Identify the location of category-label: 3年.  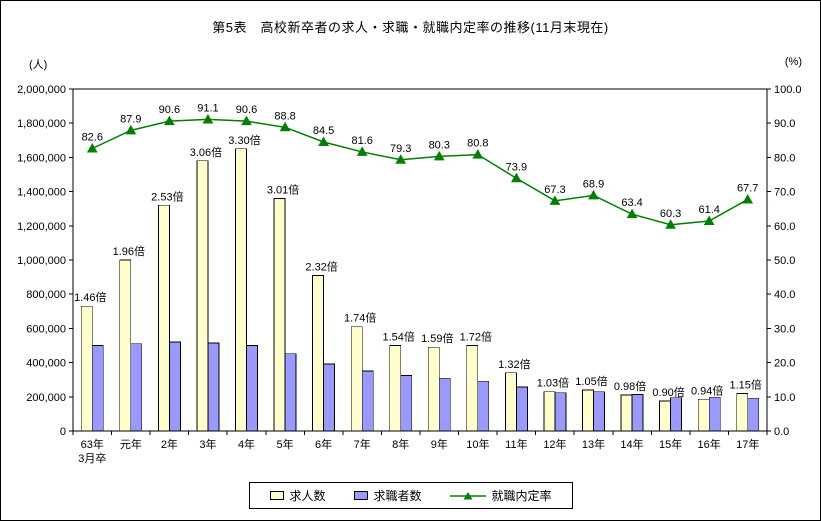
(207, 444).